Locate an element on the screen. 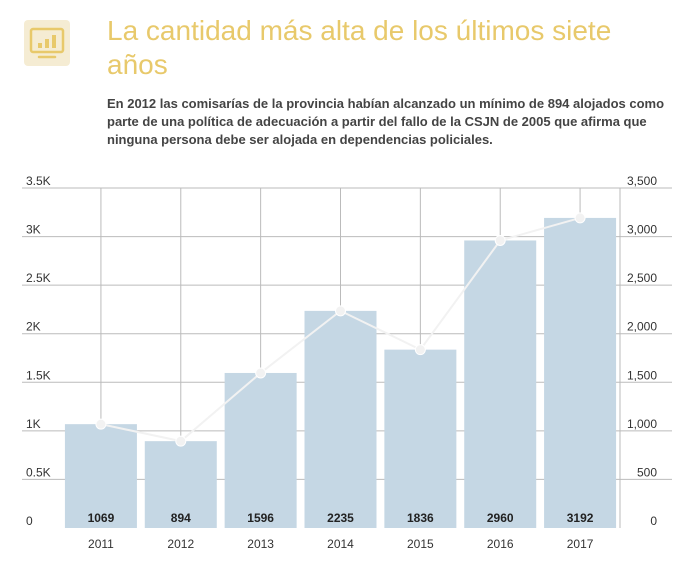 This screenshot has width=698, height=570. y-tick-left: 2K is located at coordinates (33, 327).